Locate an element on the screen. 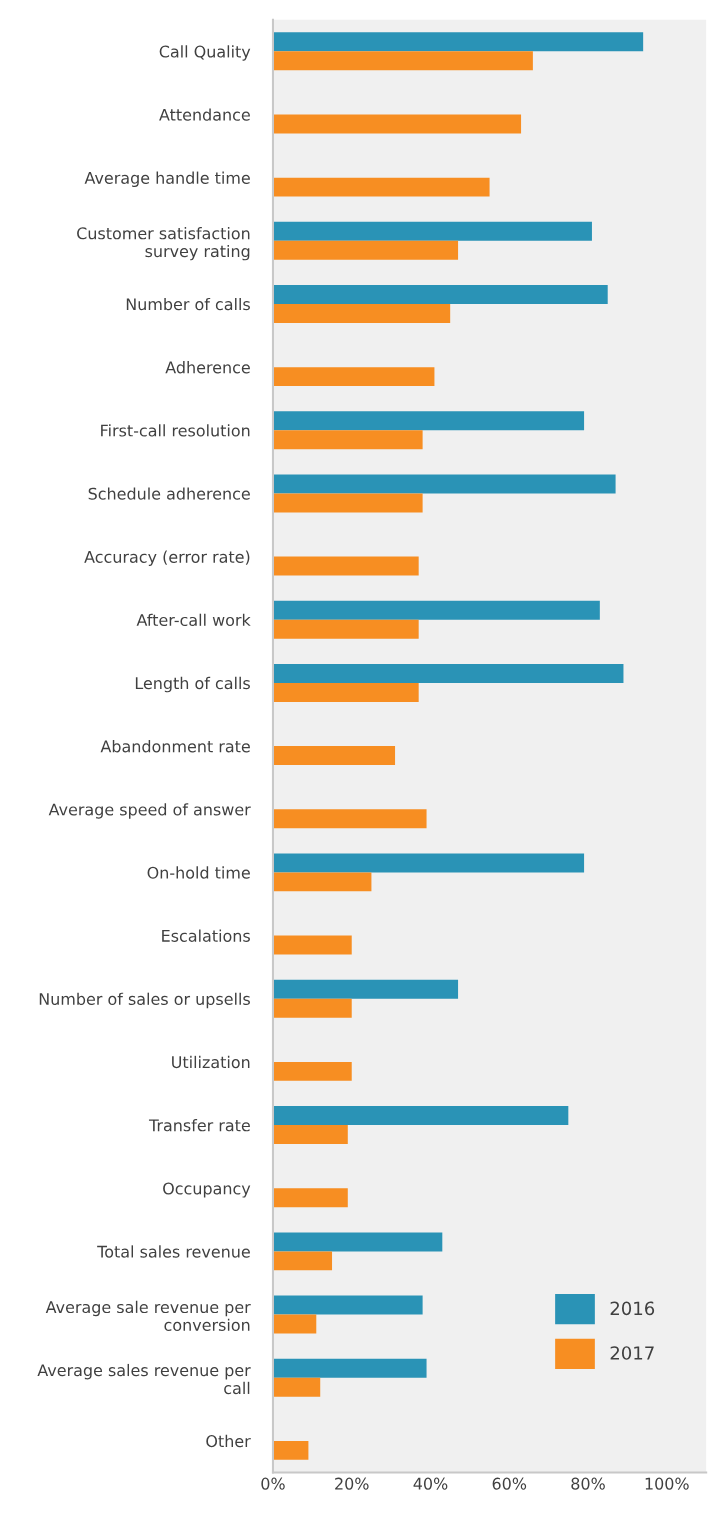 Image resolution: width=709 pixels, height=1518 pixels. y-tick-label: Average handle time is located at coordinates (167, 179).